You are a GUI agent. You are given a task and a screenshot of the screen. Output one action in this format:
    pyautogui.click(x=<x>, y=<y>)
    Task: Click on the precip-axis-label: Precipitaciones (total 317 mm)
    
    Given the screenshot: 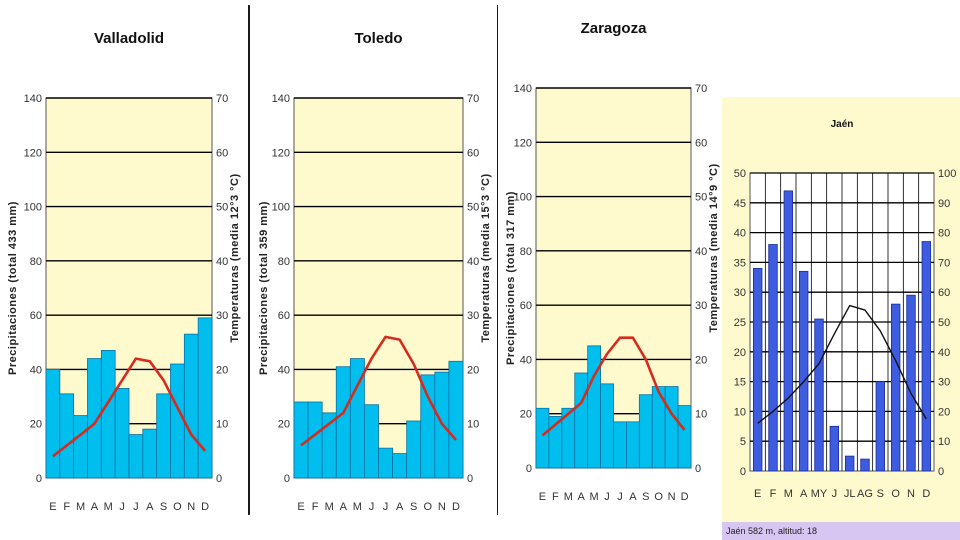 What is the action you would take?
    pyautogui.click(x=511, y=278)
    